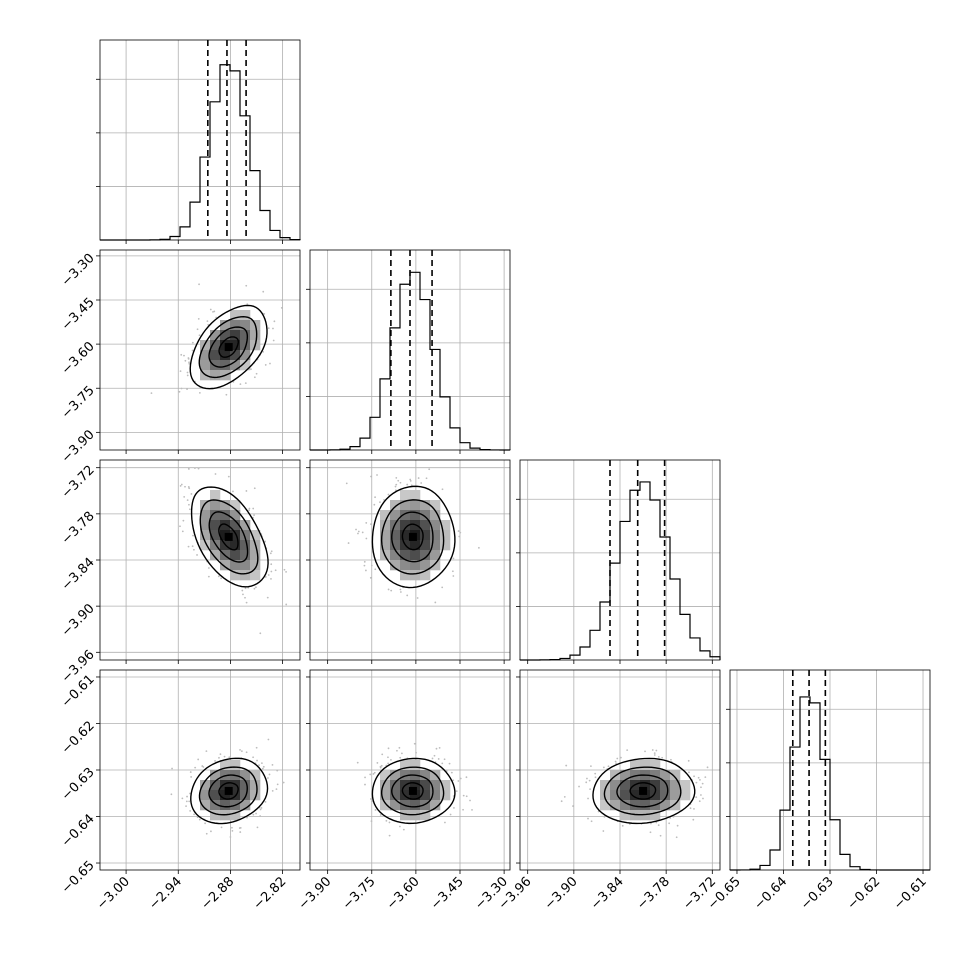  I want to click on x-tick-label: −3.00, so click(113, 893).